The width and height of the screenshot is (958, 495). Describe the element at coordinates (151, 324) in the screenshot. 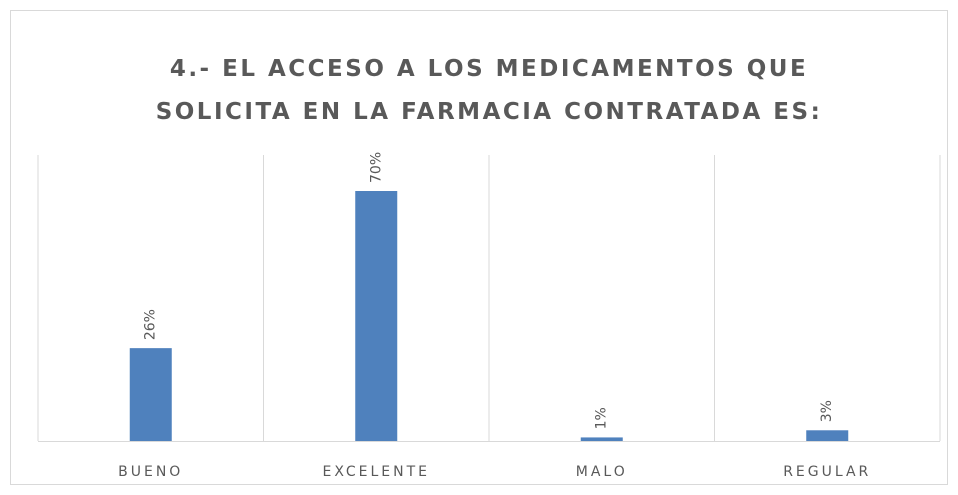

I see `value-label: 26%` at that location.